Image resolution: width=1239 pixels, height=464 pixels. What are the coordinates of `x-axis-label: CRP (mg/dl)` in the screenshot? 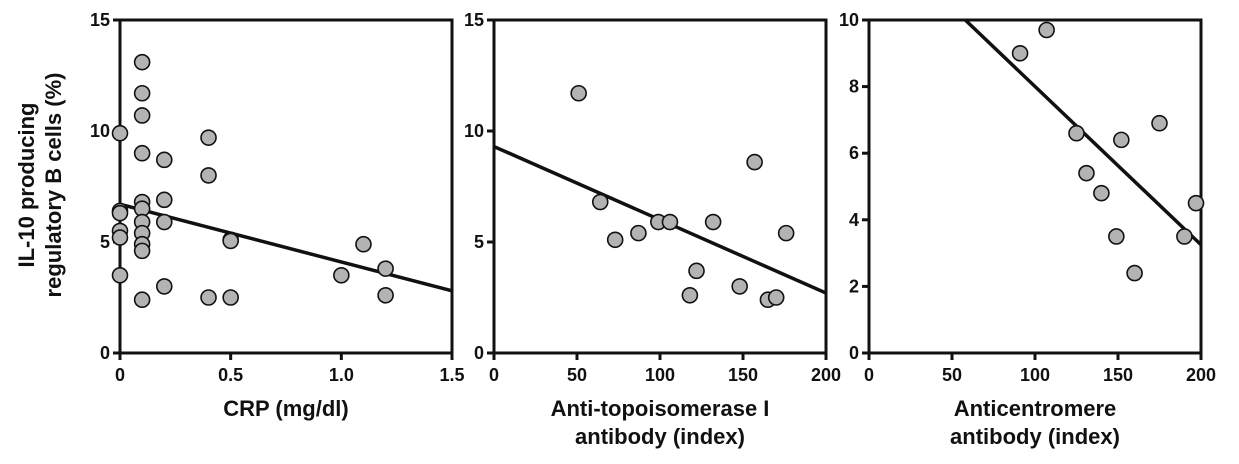 It's located at (285, 408).